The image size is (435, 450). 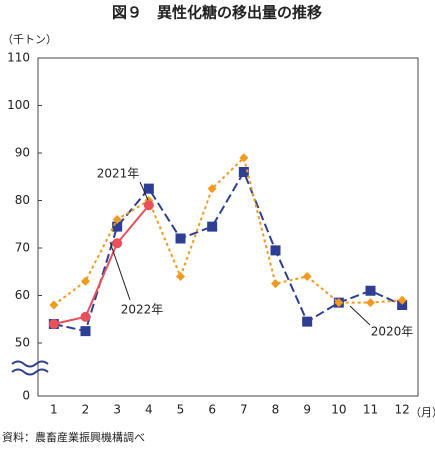 What do you see at coordinates (402, 410) in the screenshot?
I see `x-tick-label: 12` at bounding box center [402, 410].